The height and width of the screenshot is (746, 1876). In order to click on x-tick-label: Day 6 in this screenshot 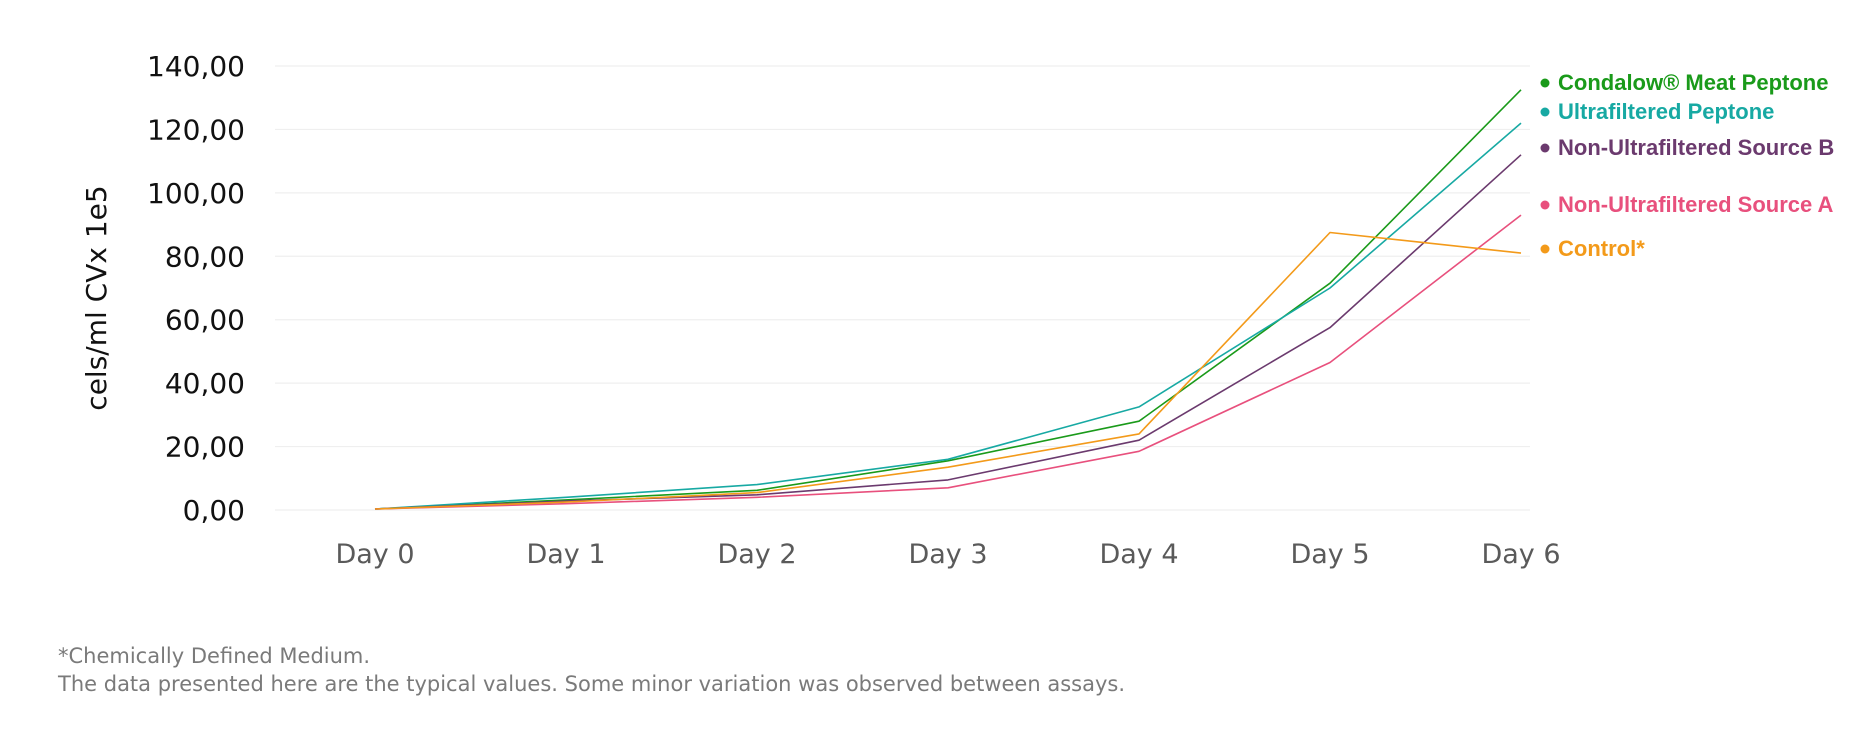, I will do `click(1520, 554)`.